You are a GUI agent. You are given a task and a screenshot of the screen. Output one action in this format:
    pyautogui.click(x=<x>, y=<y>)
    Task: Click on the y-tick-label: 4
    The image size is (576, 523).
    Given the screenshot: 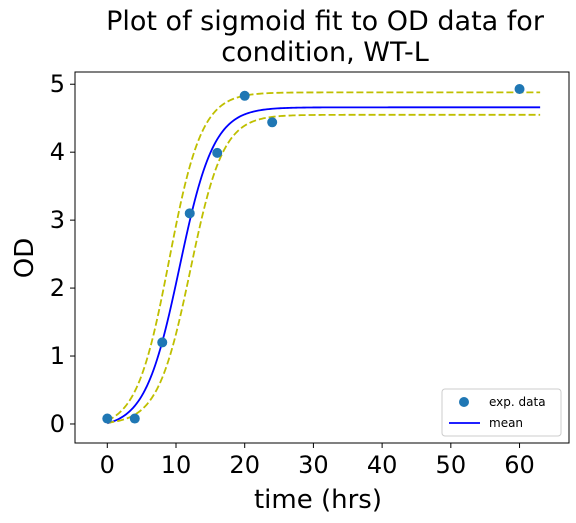 What is the action you would take?
    pyautogui.click(x=57, y=152)
    